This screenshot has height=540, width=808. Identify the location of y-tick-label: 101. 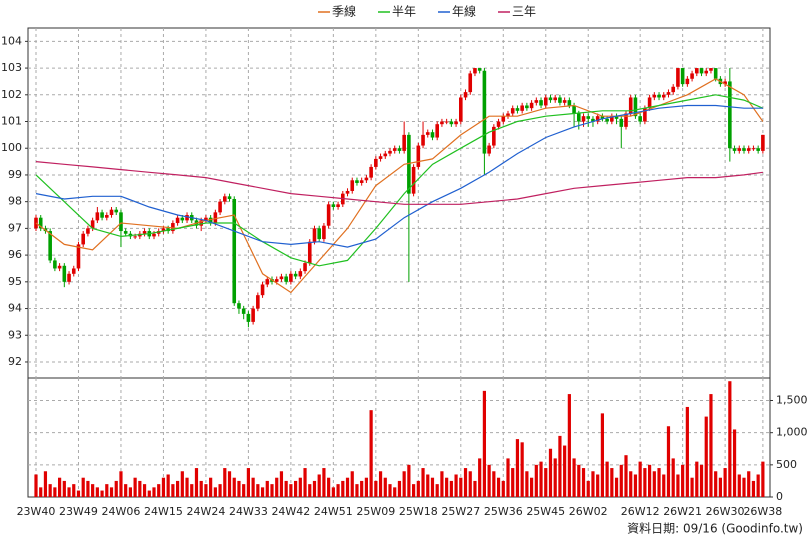
(11, 121).